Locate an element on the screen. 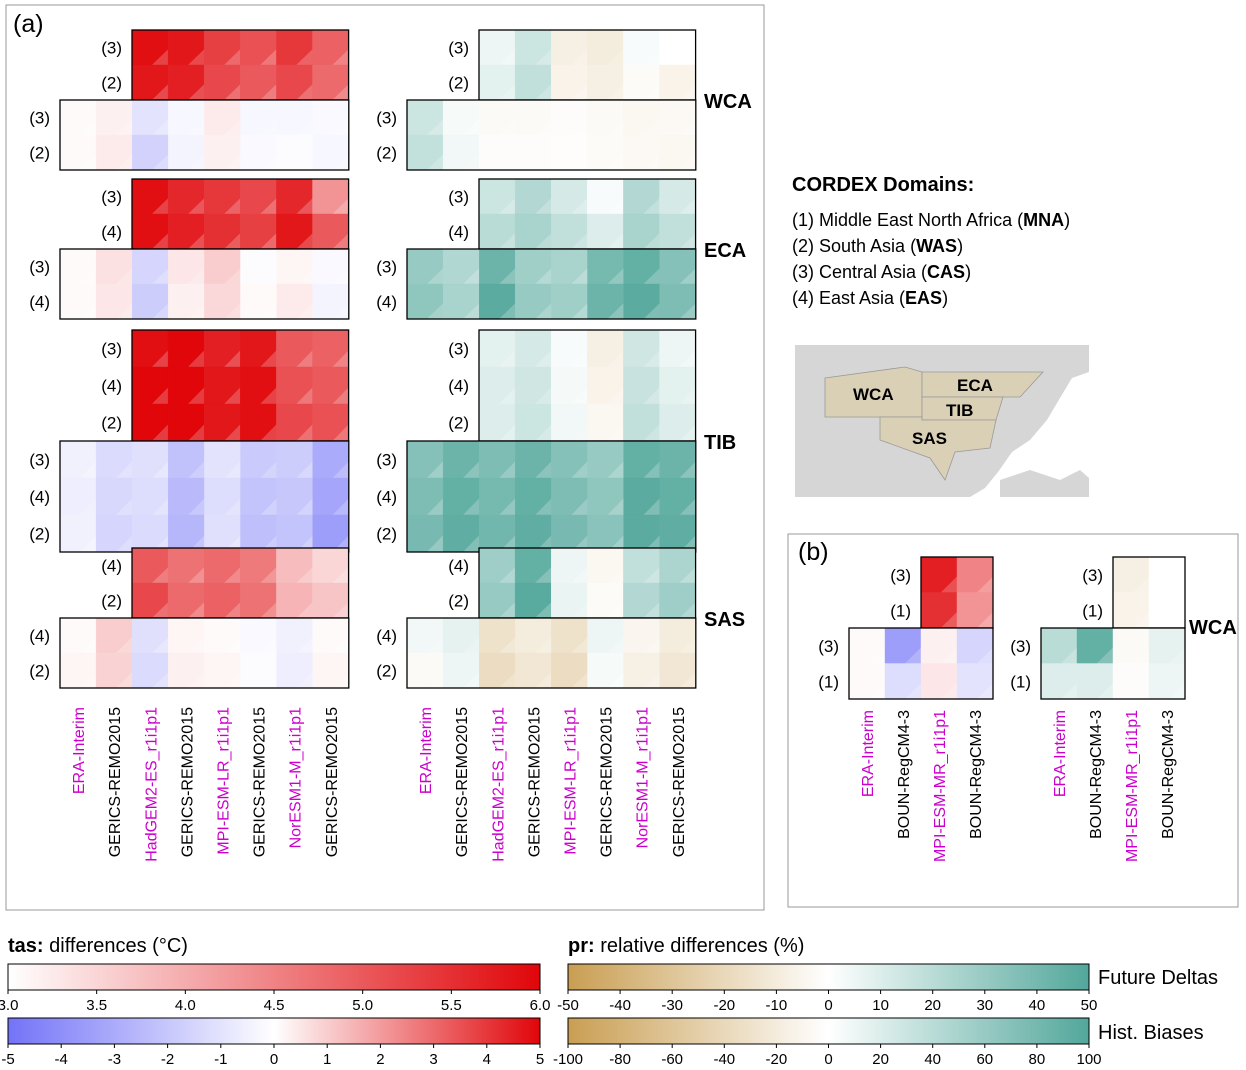  tick-label: 30 is located at coordinates (984, 1005).